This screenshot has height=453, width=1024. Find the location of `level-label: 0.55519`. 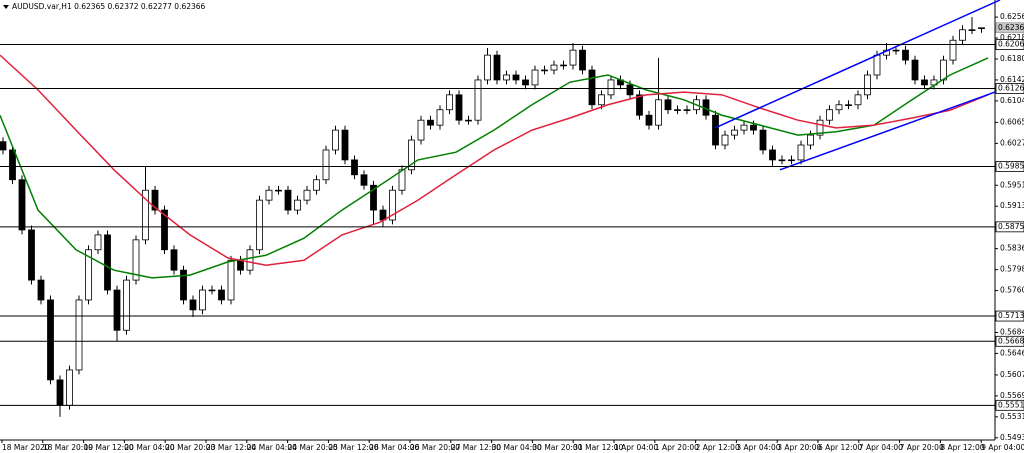

level-label: 0.55519 is located at coordinates (1011, 404).